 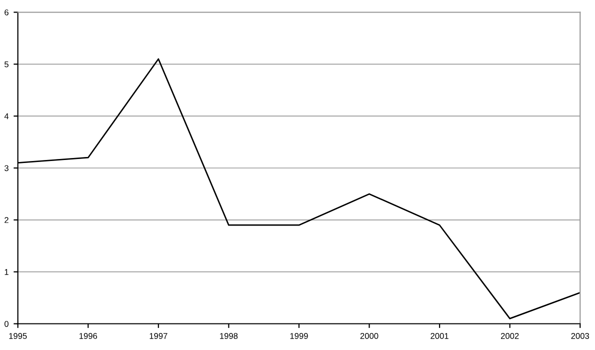 I want to click on x-tick-label: 2003, so click(x=580, y=336).